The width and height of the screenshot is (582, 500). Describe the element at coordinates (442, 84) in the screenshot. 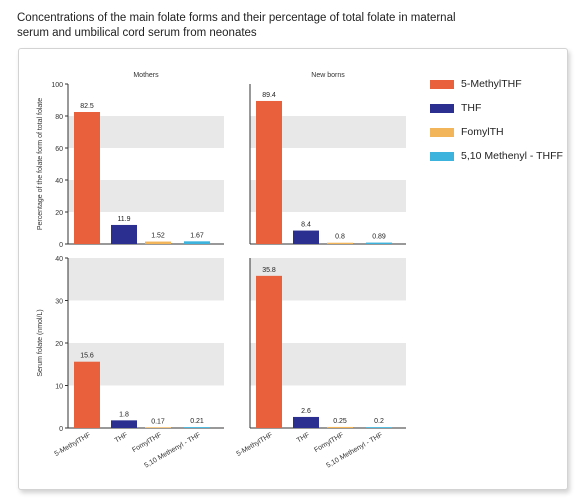

I see `legend-swatch-5-methylthf` at that location.